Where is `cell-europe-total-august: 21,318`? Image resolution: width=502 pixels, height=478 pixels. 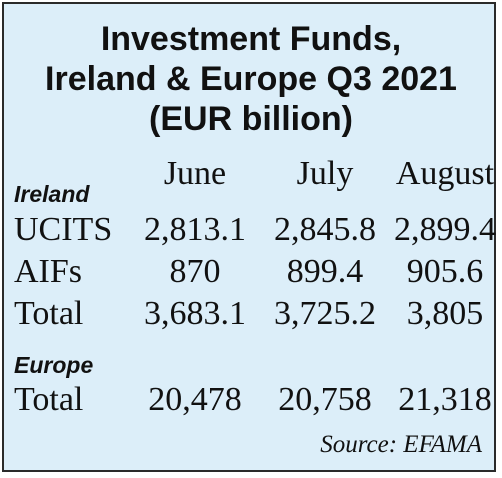 cell-europe-total-august: 21,318 is located at coordinates (445, 399).